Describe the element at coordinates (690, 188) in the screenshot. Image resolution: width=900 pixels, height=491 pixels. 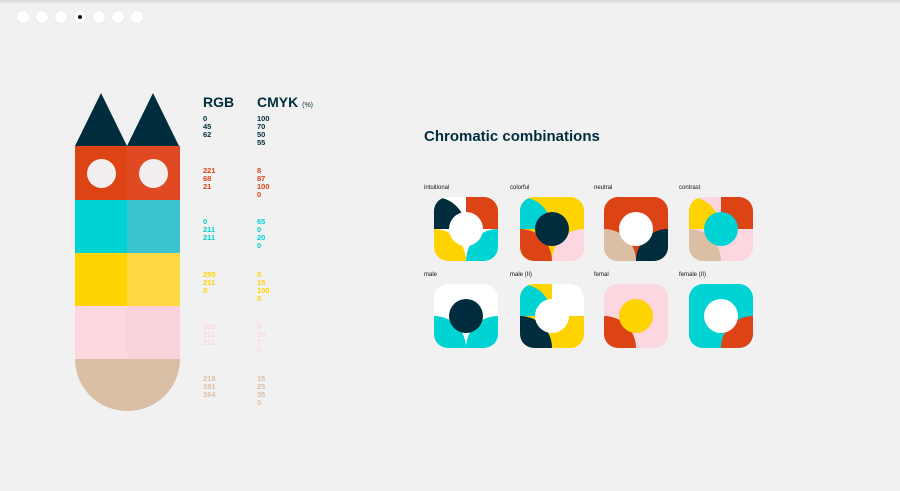
I see `combination-label: contrast` at that location.